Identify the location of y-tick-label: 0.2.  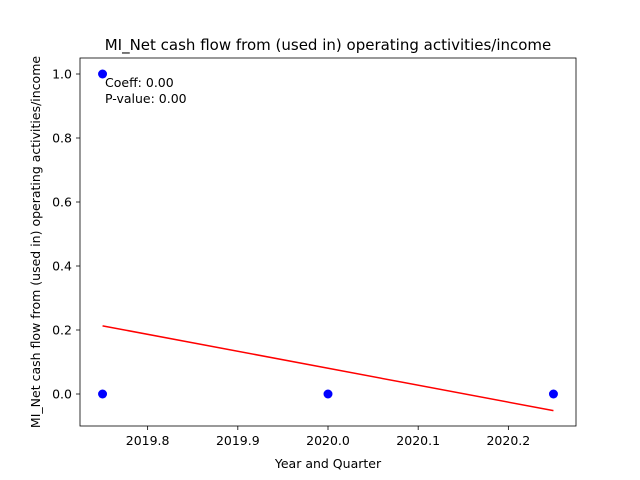
(62, 330).